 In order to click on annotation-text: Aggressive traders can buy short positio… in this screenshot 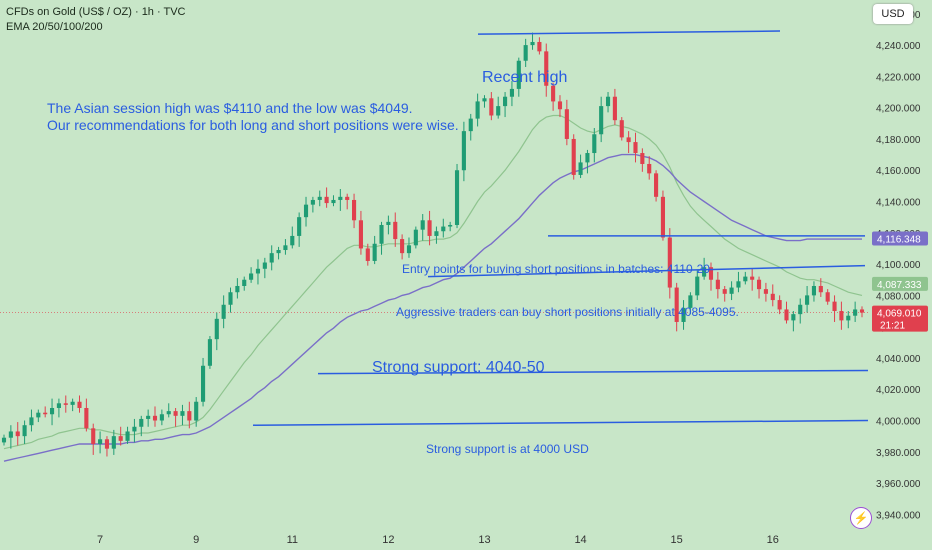, I will do `click(567, 312)`.